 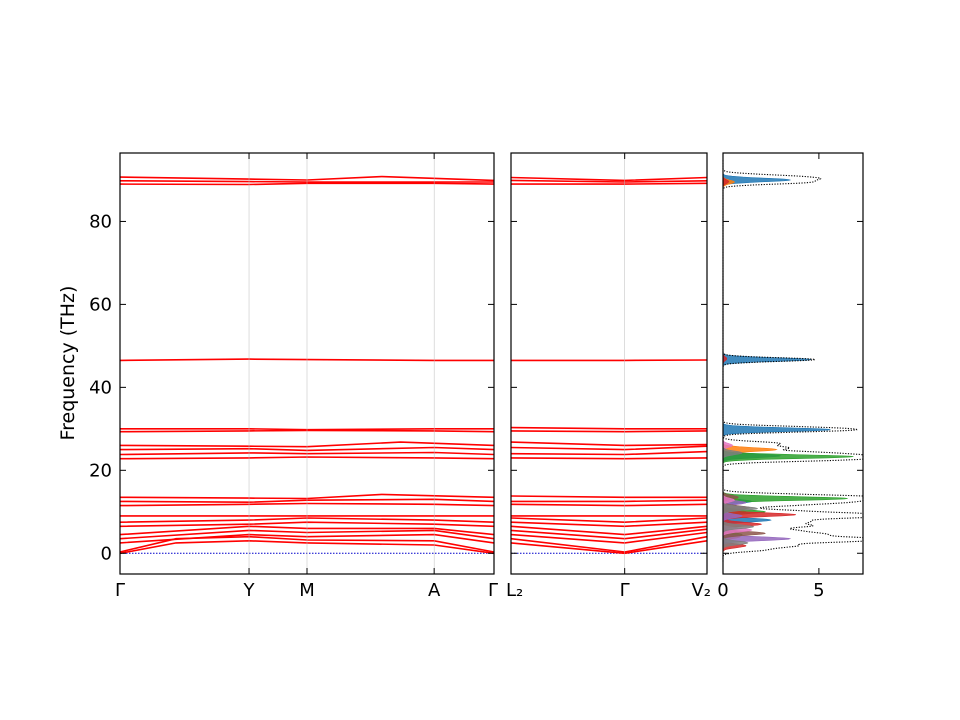 I want to click on x-tick-label: 5, so click(x=818, y=590).